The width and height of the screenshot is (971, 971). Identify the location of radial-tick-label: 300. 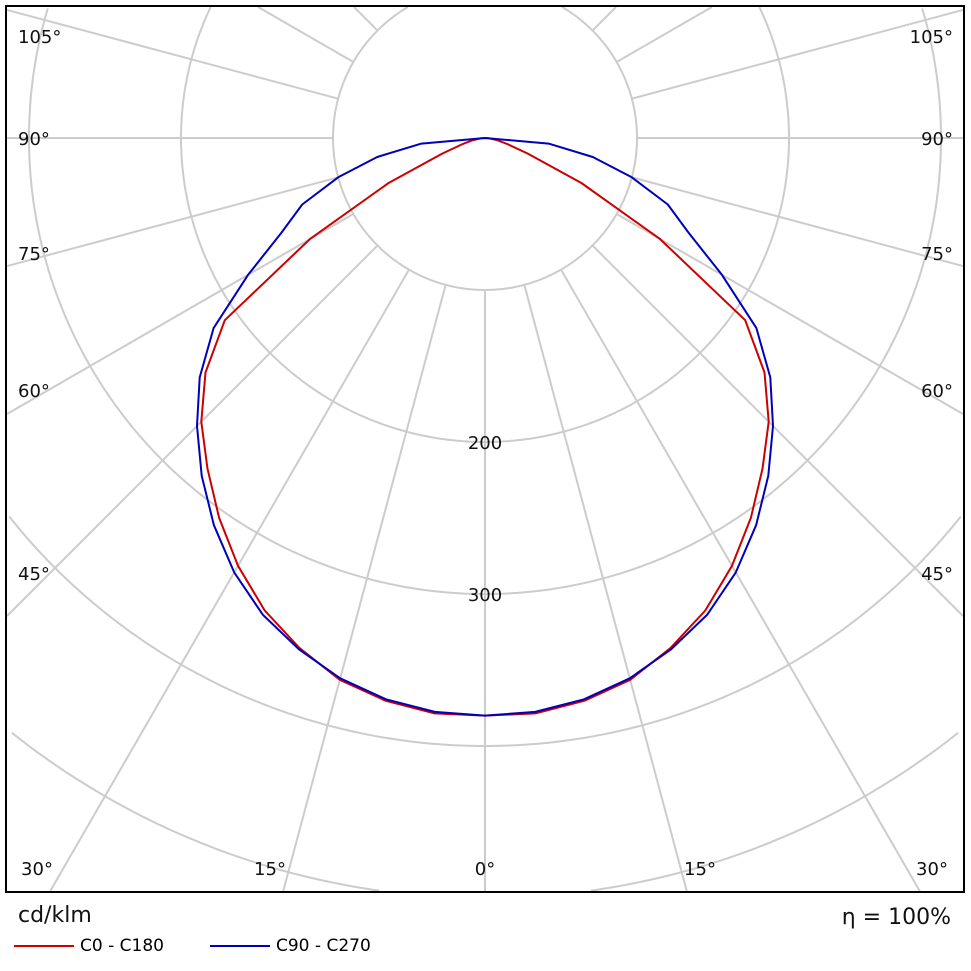
(485, 595).